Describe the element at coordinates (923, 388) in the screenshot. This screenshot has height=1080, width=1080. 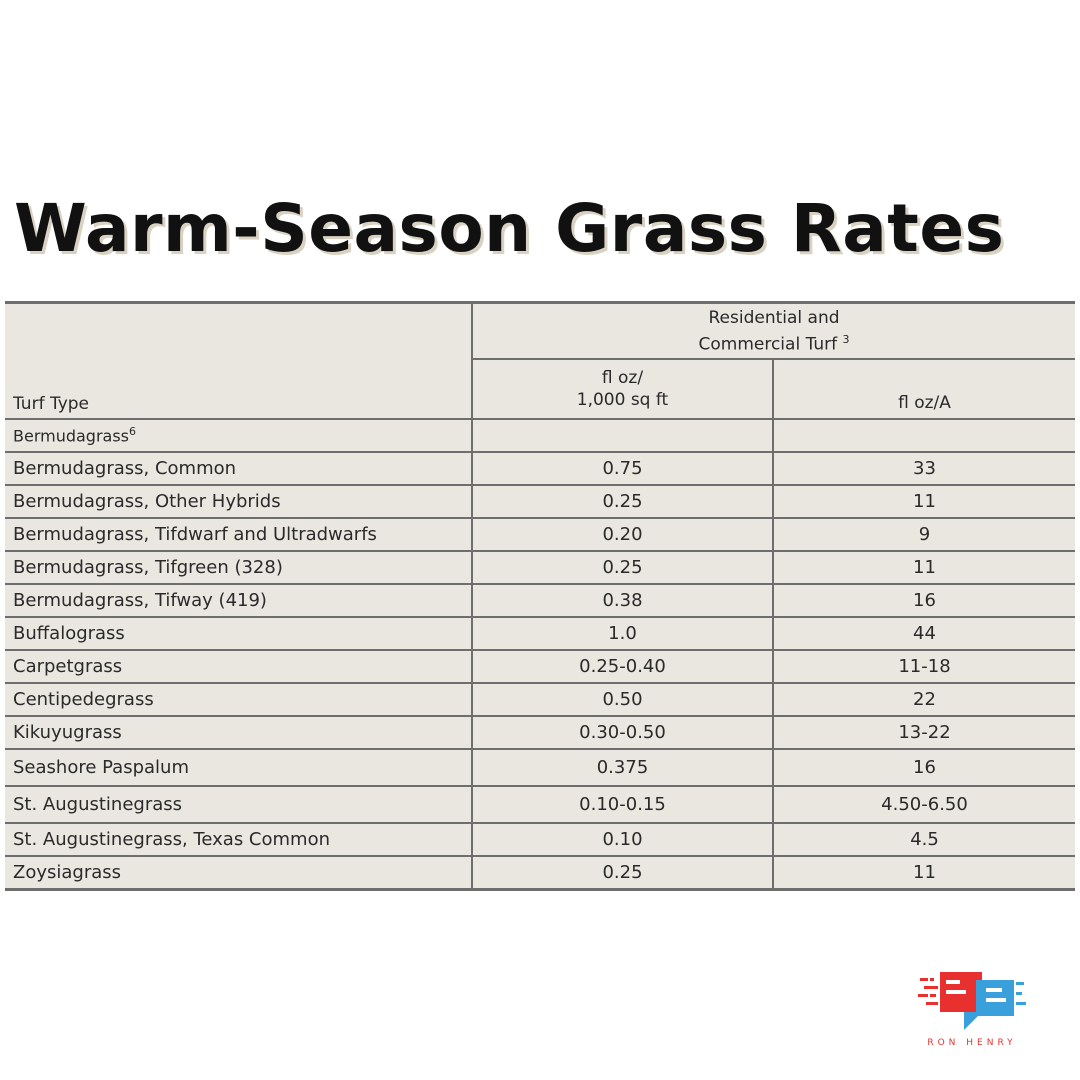
I see `per-acre-header: fl oz/A` at that location.